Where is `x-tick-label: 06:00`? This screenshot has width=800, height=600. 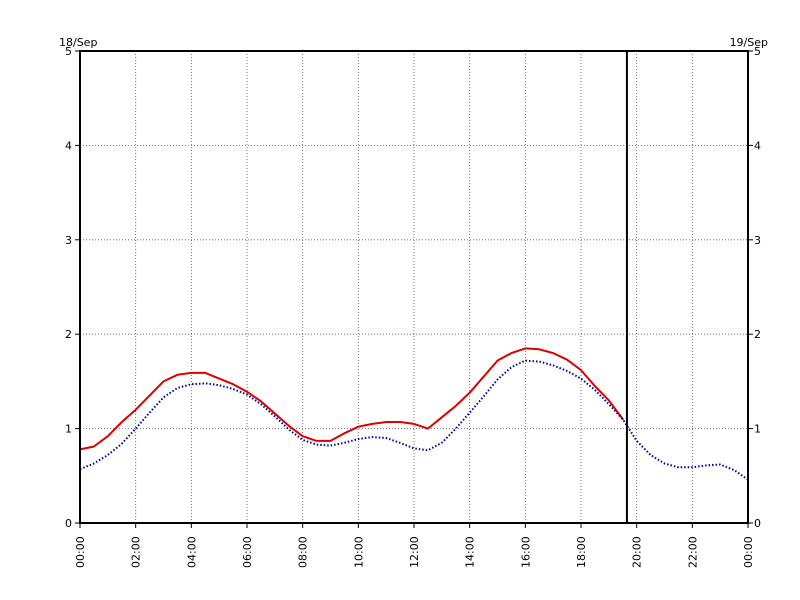 x-tick-label: 06:00 is located at coordinates (247, 552).